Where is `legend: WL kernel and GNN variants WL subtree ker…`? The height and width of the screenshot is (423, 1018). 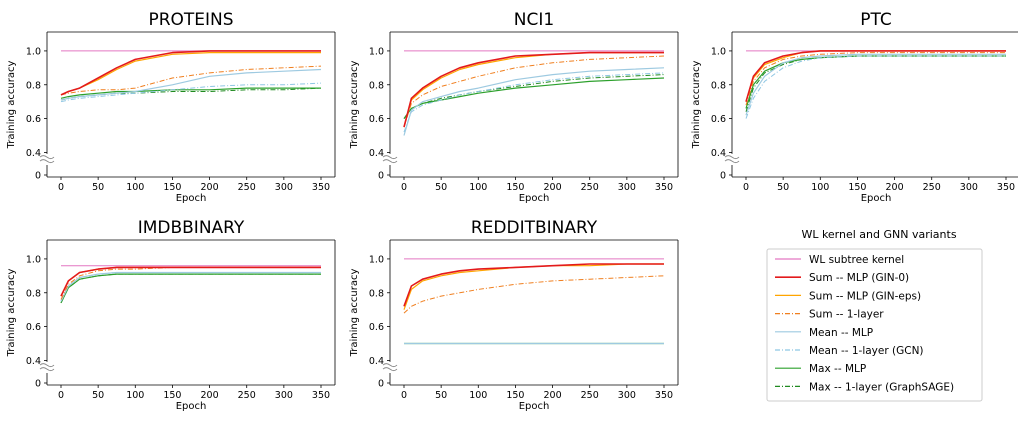 legend: WL kernel and GNN variants WL subtree ker… is located at coordinates (874, 315).